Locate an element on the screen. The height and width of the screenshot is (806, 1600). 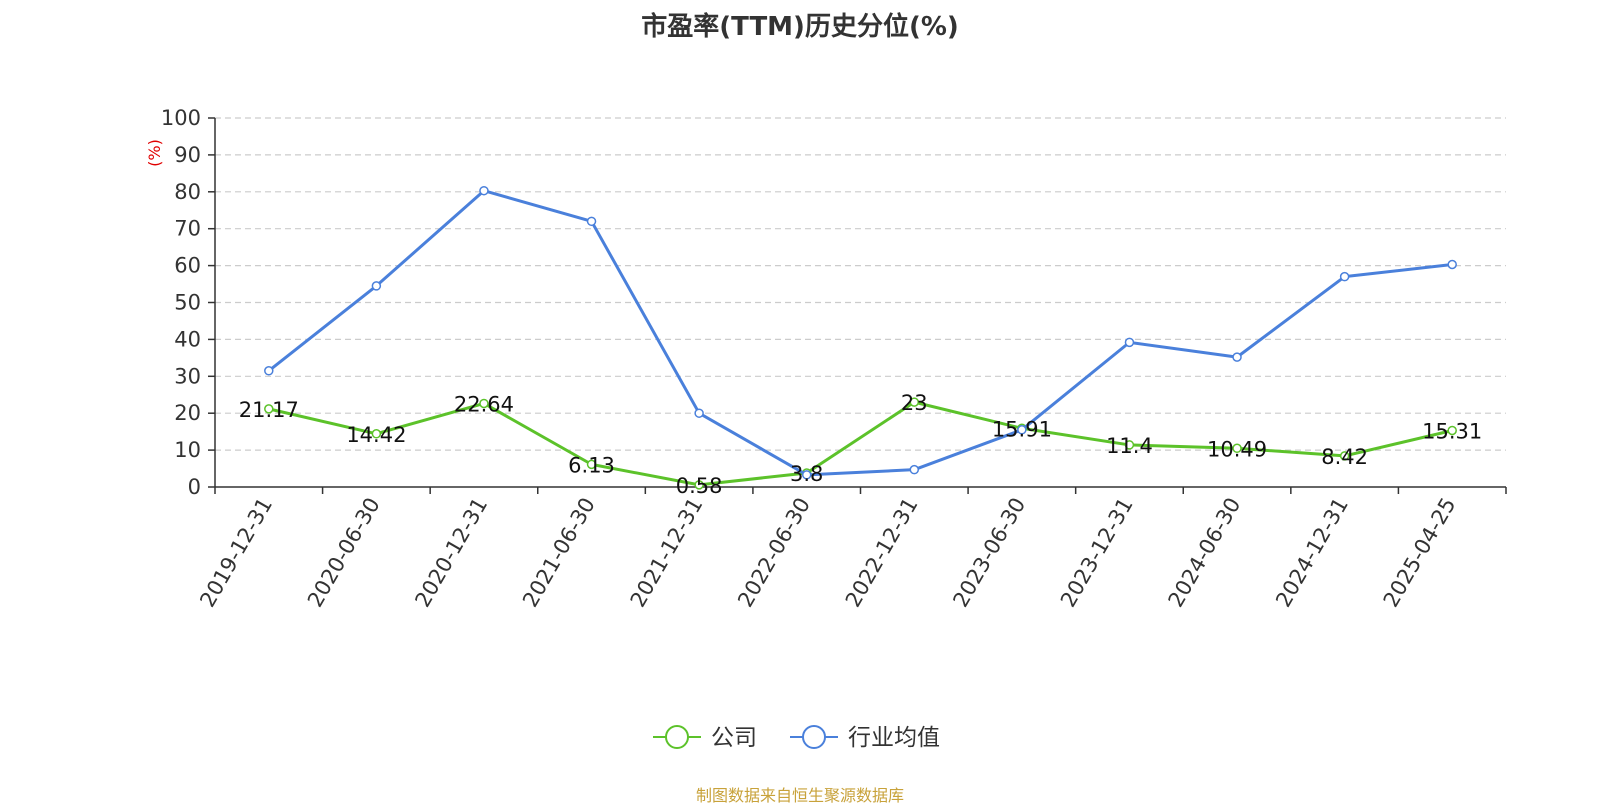
x-tick-label: 2022-06-30 is located at coordinates (774, 553).